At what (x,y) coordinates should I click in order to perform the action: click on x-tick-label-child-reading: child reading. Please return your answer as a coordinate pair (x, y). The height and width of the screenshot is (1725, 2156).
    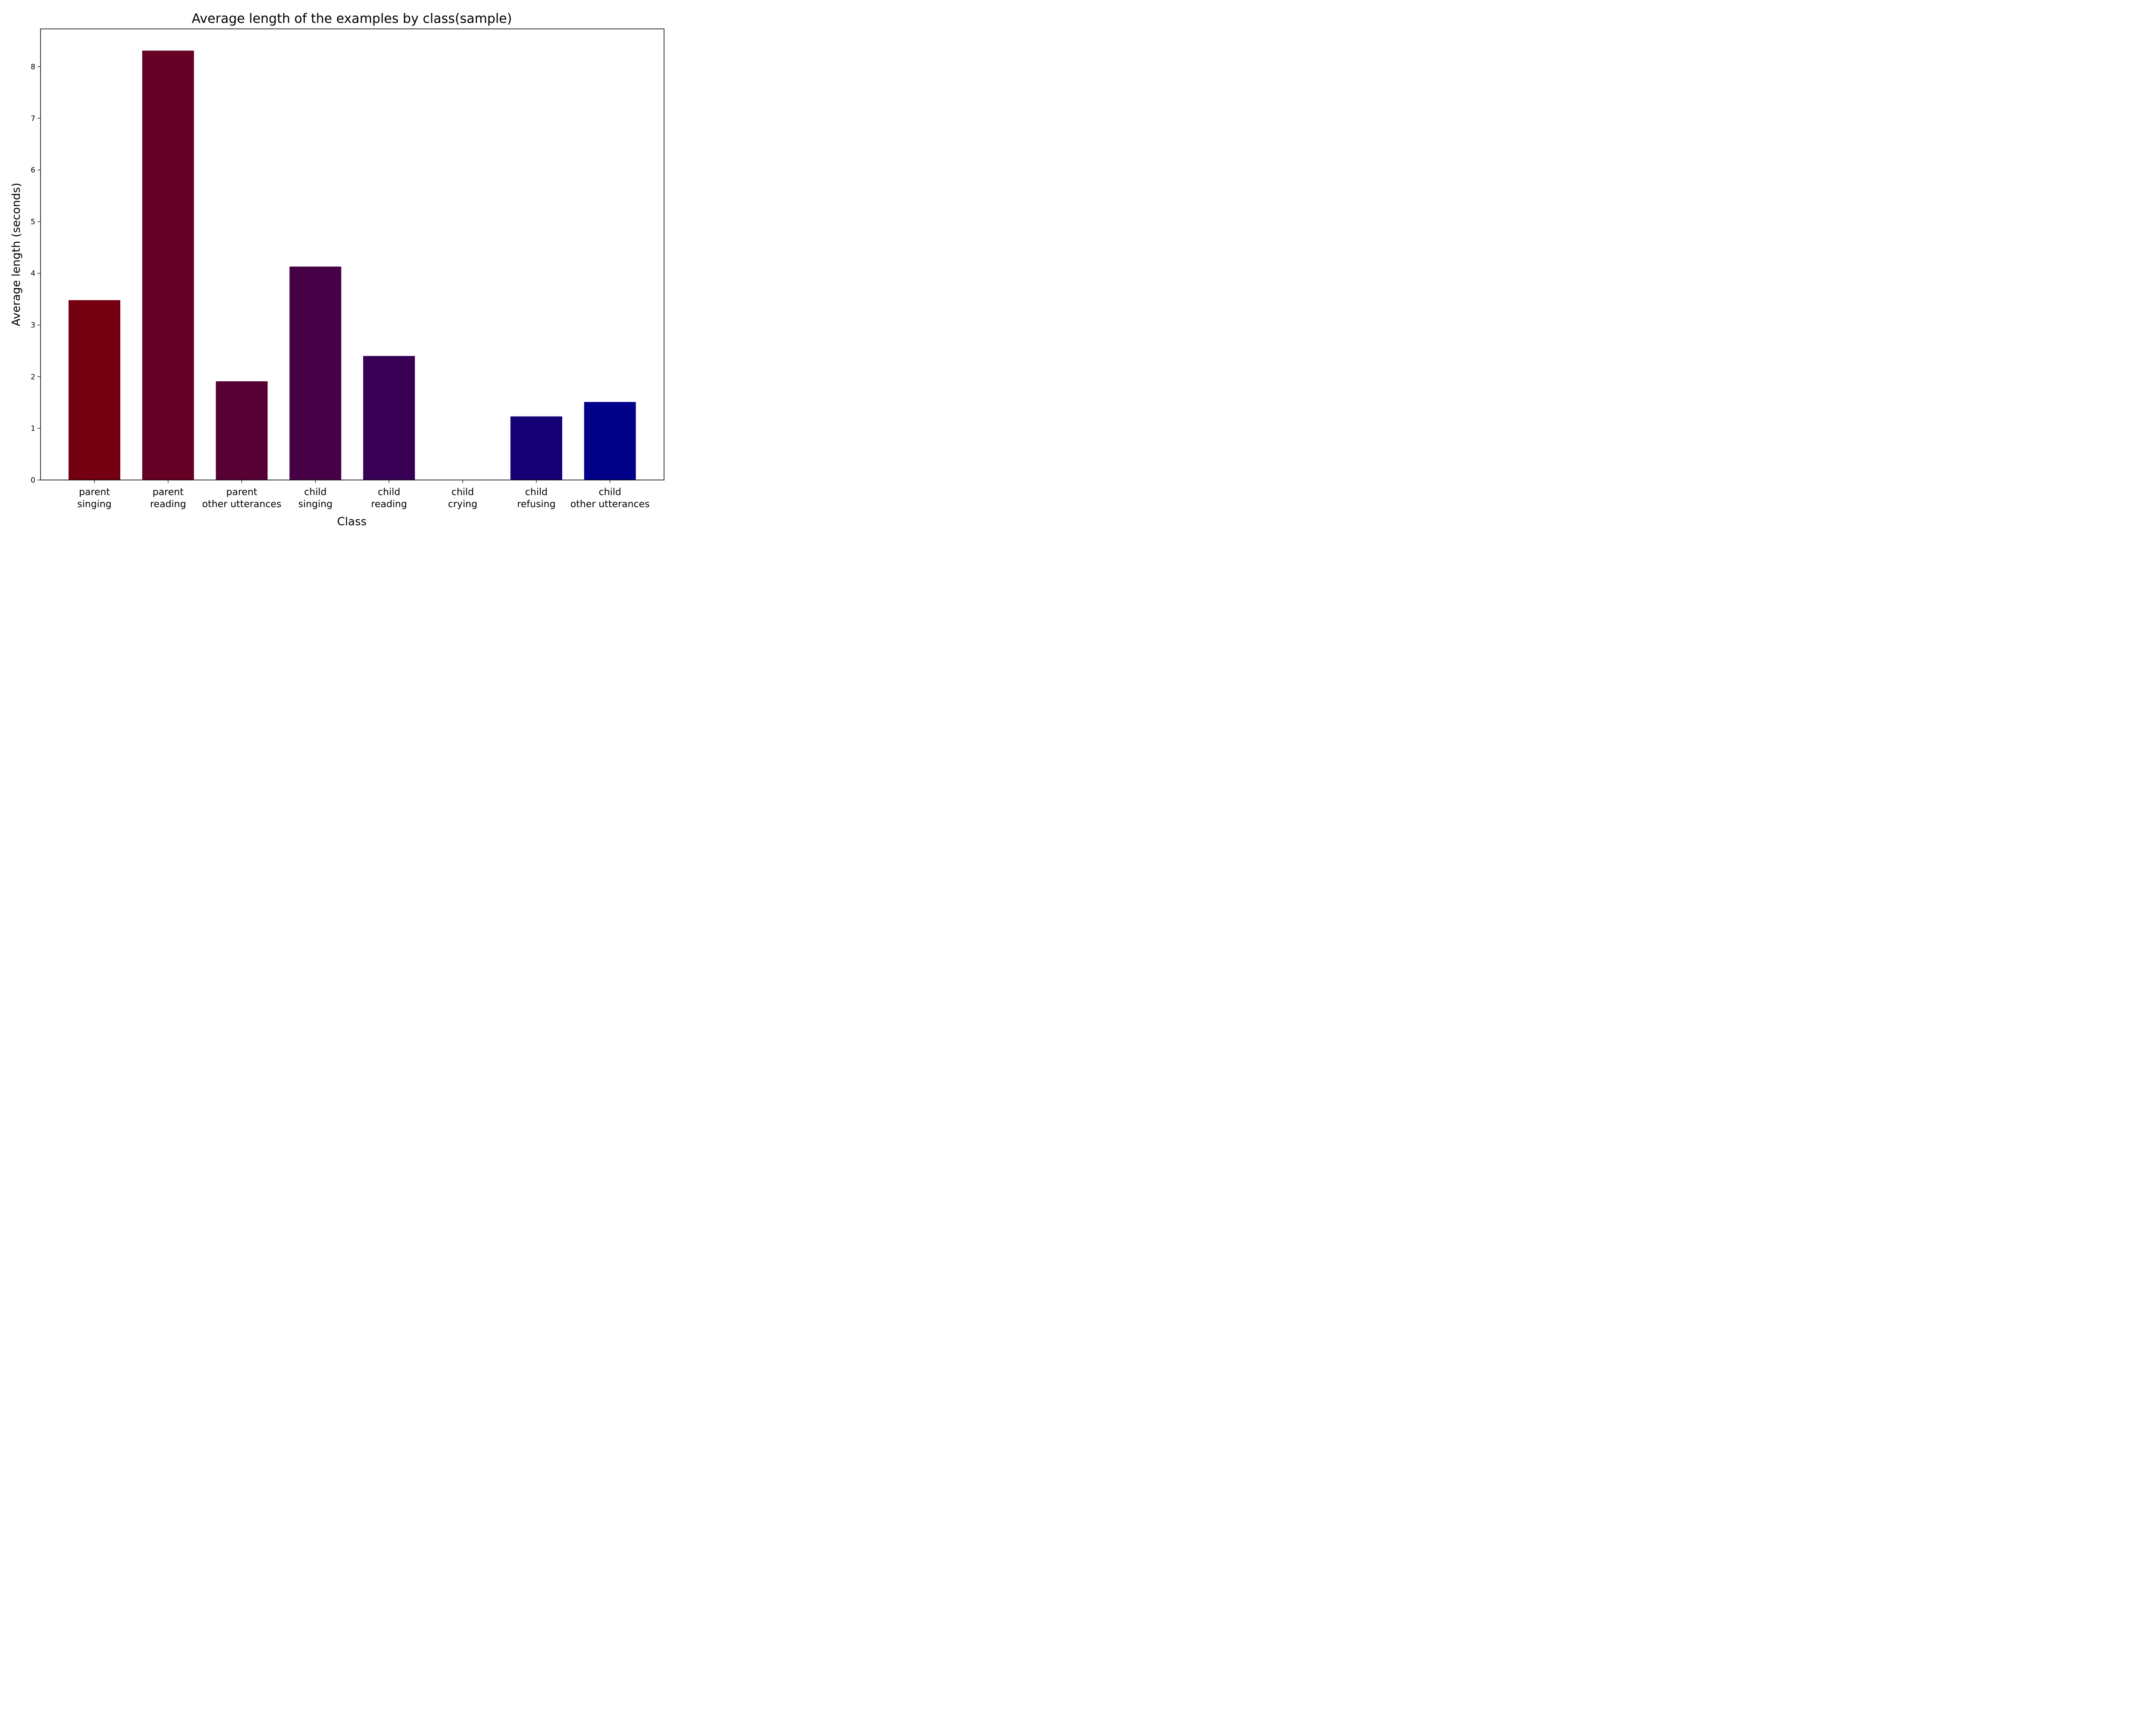
    Looking at the image, I should click on (389, 498).